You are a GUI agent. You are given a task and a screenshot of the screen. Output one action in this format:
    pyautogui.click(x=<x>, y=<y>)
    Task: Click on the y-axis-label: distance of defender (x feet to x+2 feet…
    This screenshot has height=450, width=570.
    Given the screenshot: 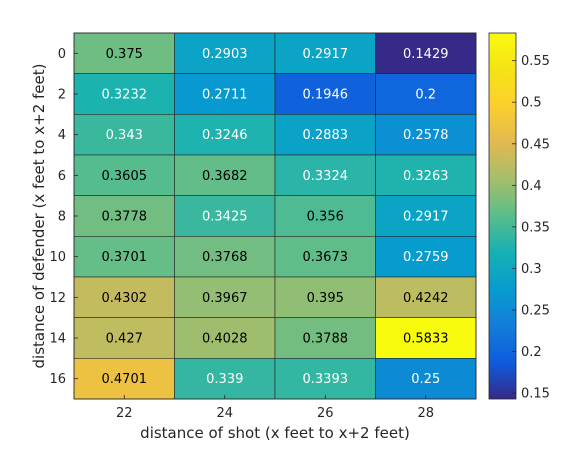 What is the action you would take?
    pyautogui.click(x=39, y=216)
    